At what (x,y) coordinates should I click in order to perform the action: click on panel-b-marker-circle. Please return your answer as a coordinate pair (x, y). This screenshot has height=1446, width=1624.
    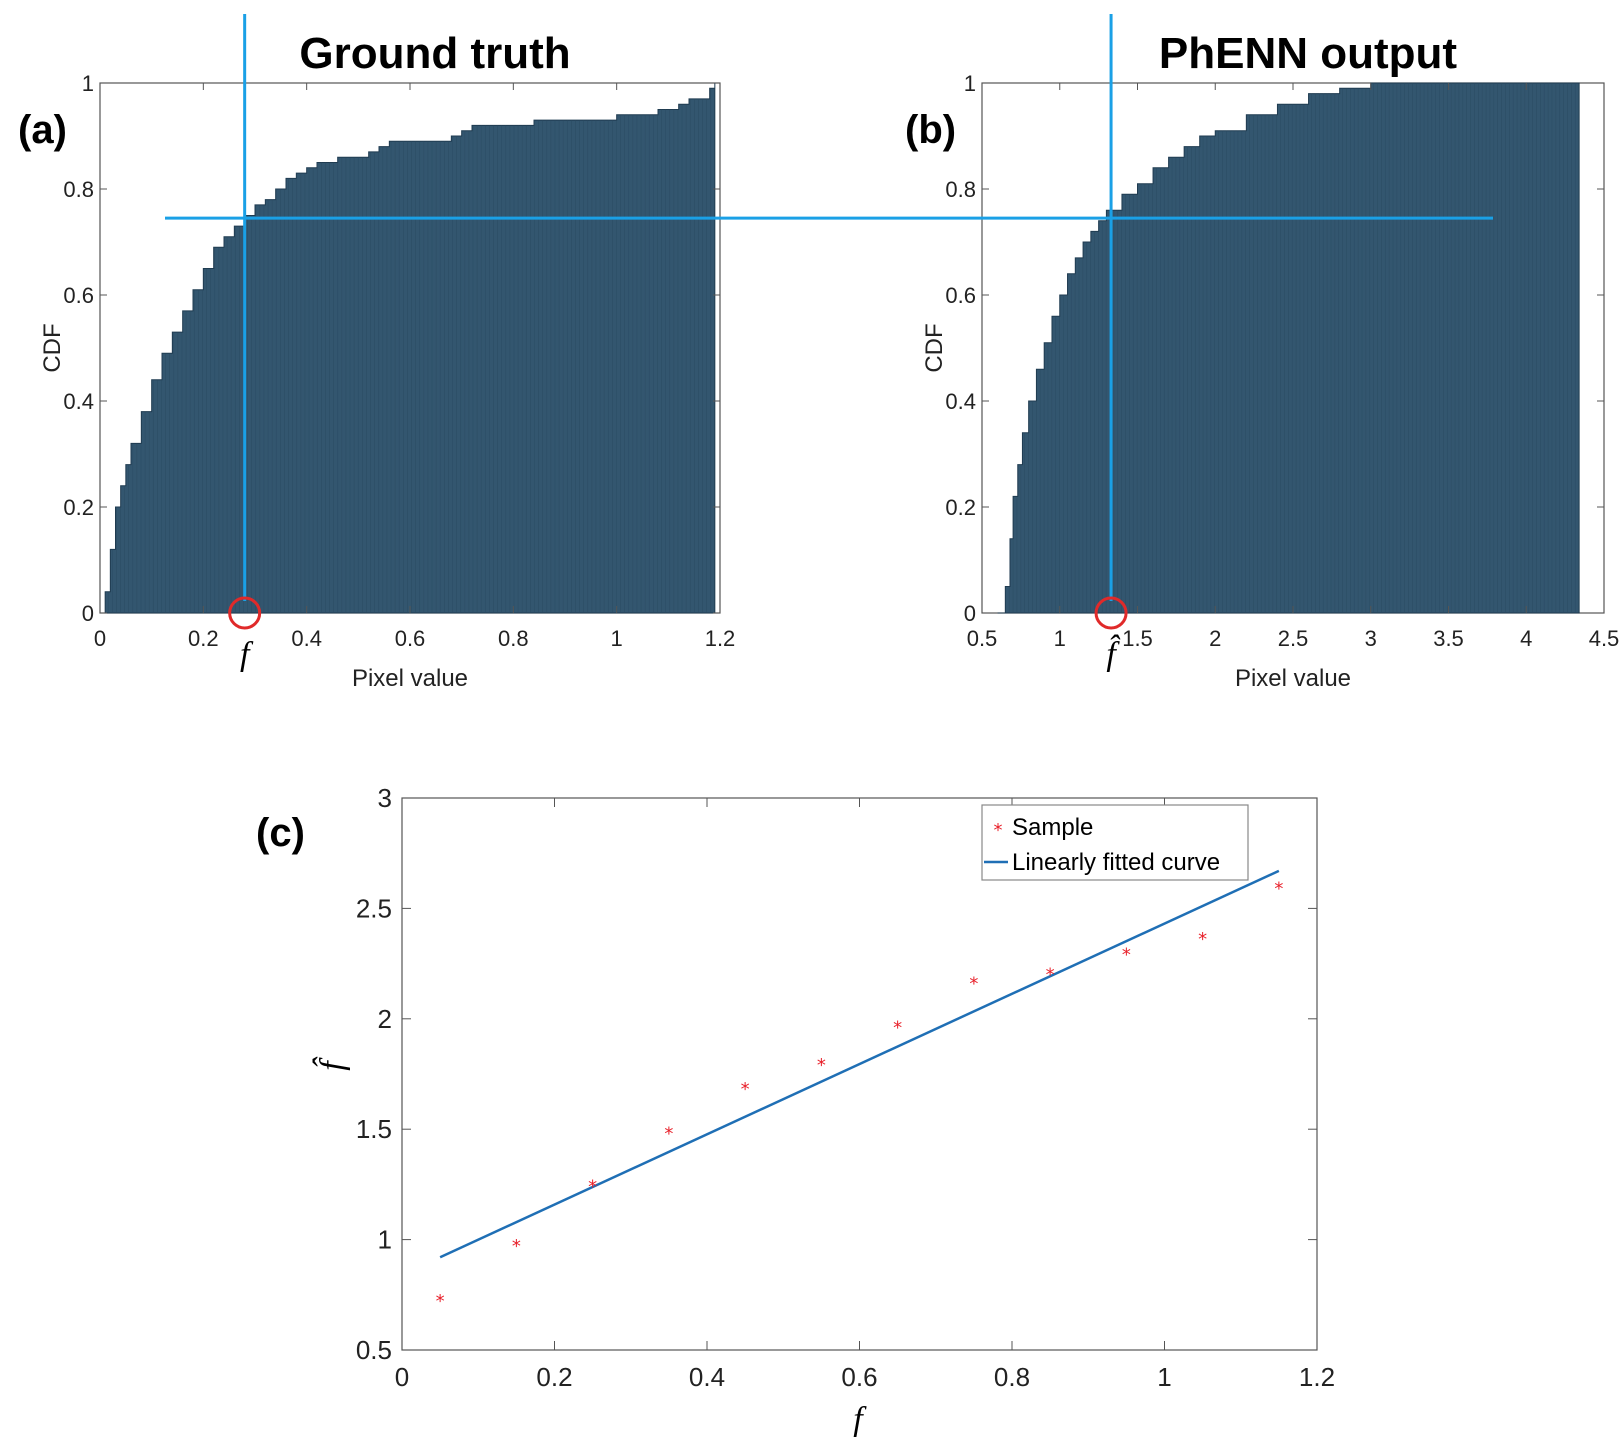
    Looking at the image, I should click on (1111, 613).